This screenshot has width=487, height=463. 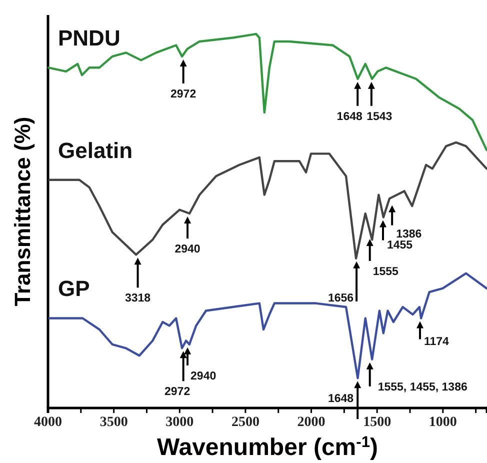 What do you see at coordinates (74, 289) in the screenshot?
I see `series-label: GP` at bounding box center [74, 289].